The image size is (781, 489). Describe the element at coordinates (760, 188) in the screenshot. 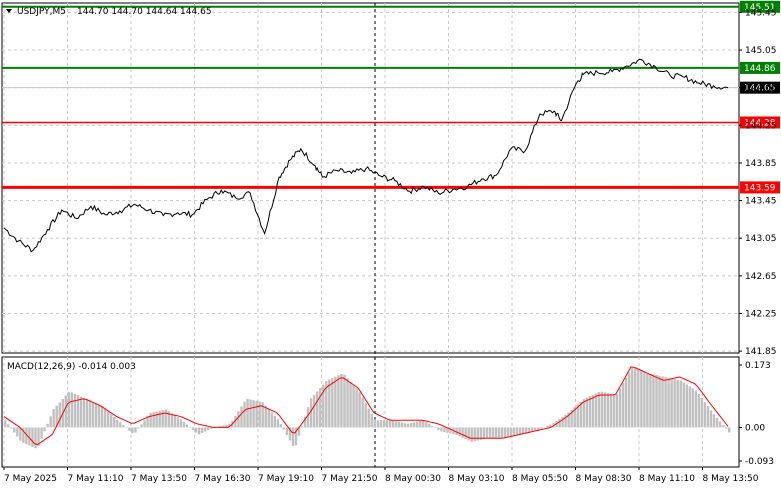

I see `level-label: 143.59` at that location.